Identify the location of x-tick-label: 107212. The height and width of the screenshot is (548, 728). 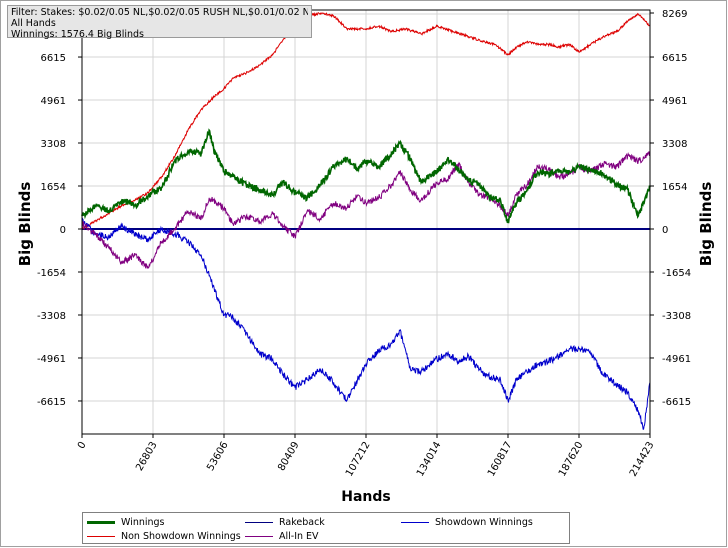
(358, 459).